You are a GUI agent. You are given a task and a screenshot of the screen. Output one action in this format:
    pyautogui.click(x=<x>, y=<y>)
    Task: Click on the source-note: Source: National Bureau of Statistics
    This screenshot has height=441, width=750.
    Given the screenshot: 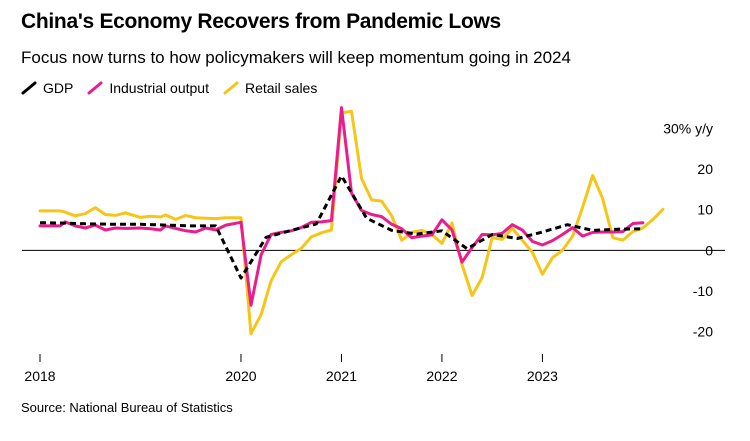 What is the action you would take?
    pyautogui.click(x=127, y=407)
    